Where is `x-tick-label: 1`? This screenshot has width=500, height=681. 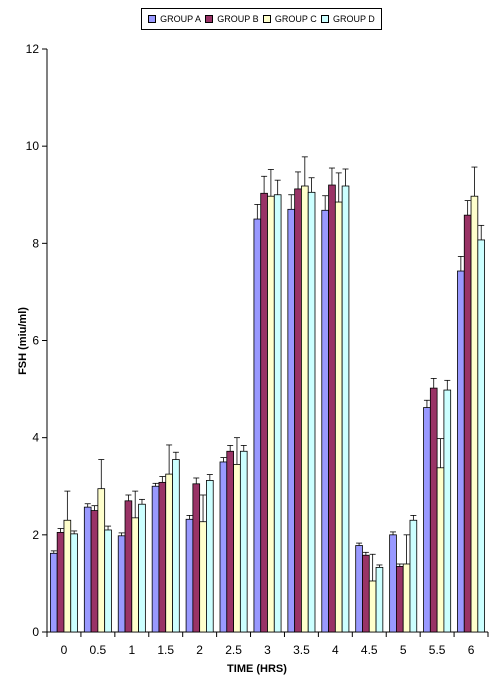
x-tick-label: 1 is located at coordinates (131, 650).